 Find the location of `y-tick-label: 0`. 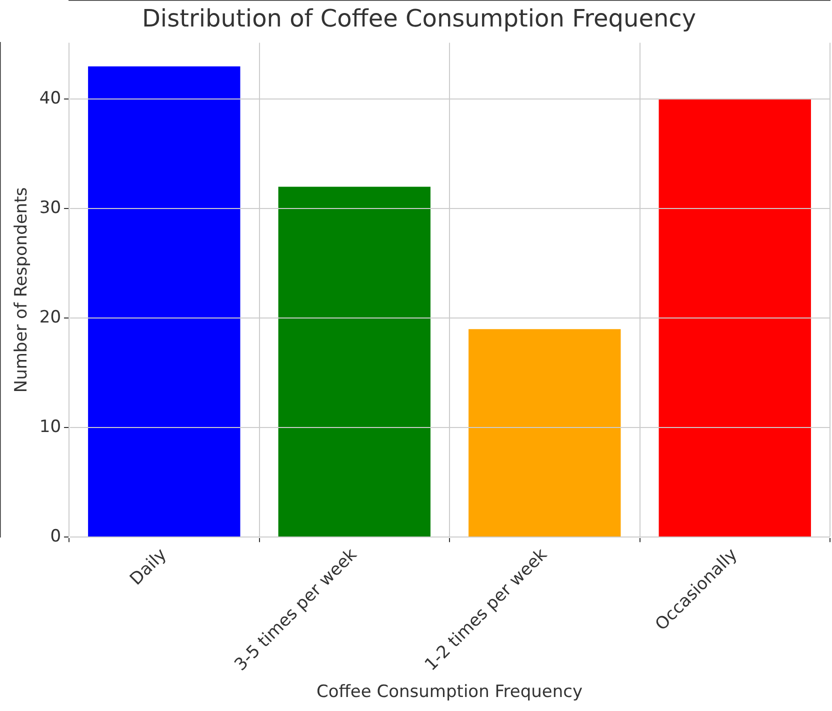

y-tick-label: 0 is located at coordinates (56, 536).